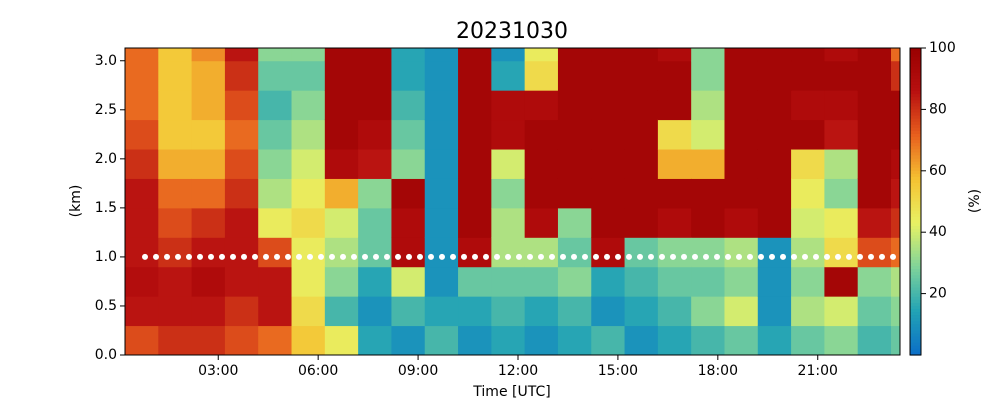 Image resolution: width=1000 pixels, height=400 pixels. I want to click on y-tick-label: 0.0, so click(106, 355).